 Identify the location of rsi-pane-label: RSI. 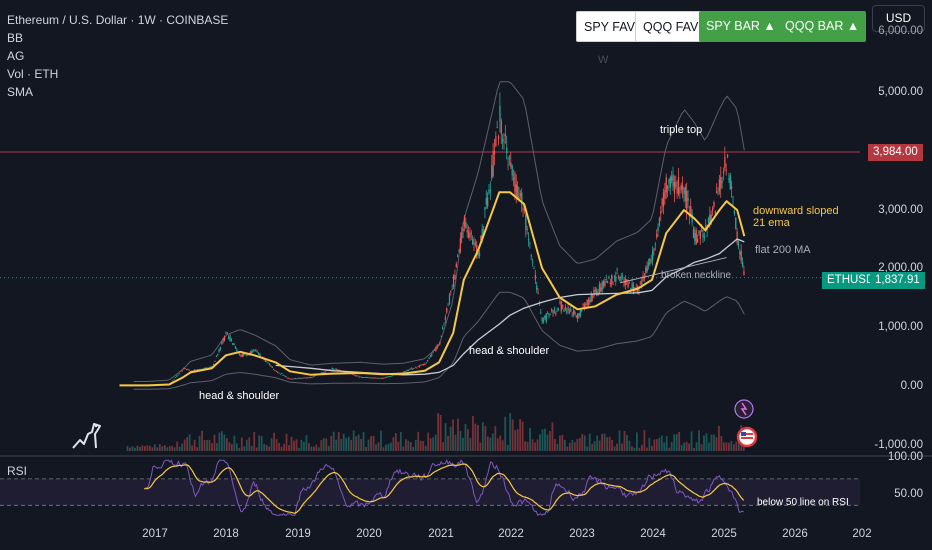
(17, 471).